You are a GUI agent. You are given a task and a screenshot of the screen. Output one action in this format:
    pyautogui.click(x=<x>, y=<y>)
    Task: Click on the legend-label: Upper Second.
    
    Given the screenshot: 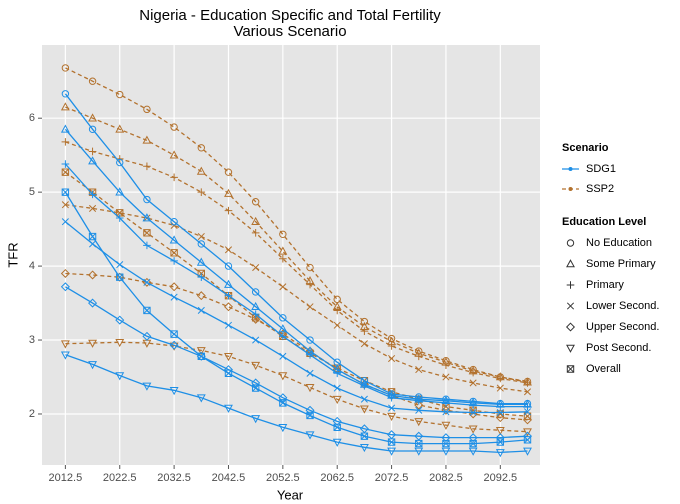 What is the action you would take?
    pyautogui.click(x=622, y=327)
    